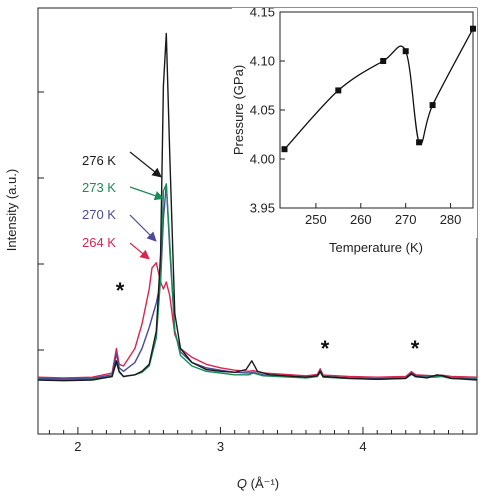 This screenshot has width=497, height=500. What do you see at coordinates (238, 110) in the screenshot?
I see `inset-y-axis-label: Pressure (GPa)` at bounding box center [238, 110].